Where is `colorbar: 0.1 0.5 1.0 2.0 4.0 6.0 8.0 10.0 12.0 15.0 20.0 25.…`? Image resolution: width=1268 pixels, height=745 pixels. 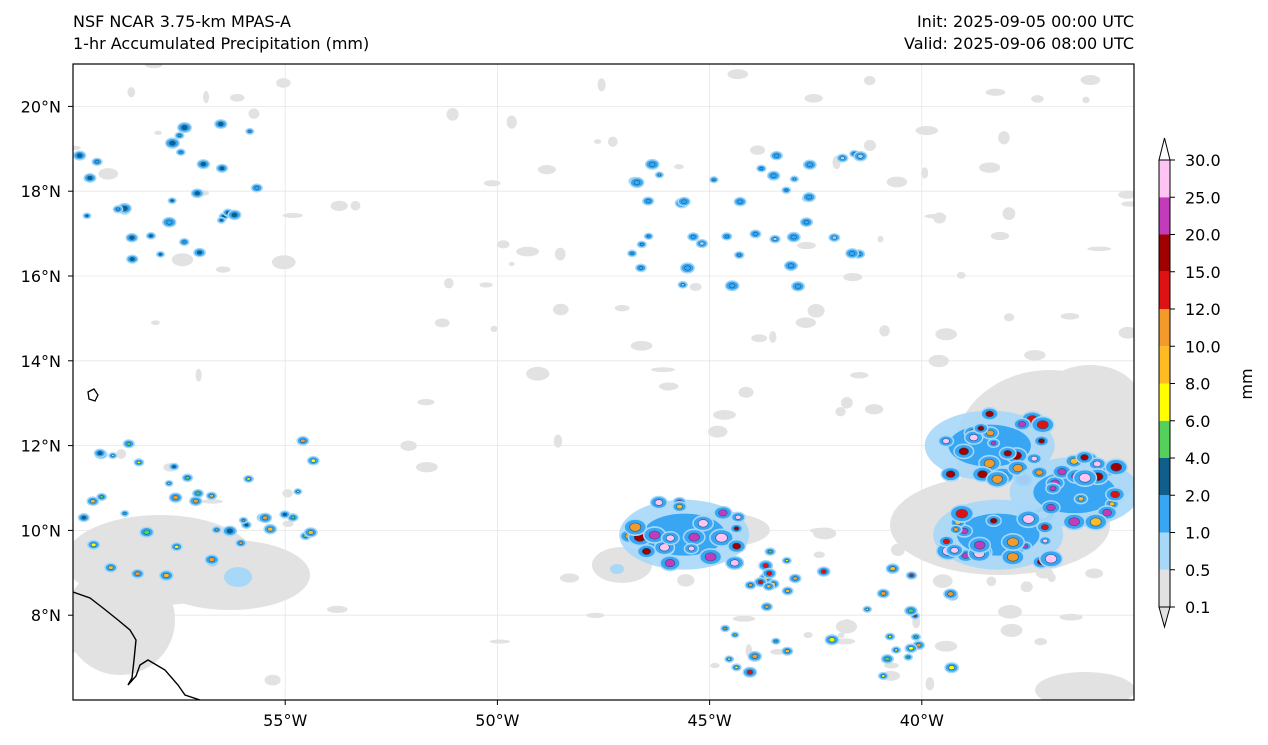
colorbar: 0.1 0.5 1.0 2.0 4.0 6.0 8.0 10.0 12.0 15.0 20.0 25.… is located at coordinates (1207, 383).